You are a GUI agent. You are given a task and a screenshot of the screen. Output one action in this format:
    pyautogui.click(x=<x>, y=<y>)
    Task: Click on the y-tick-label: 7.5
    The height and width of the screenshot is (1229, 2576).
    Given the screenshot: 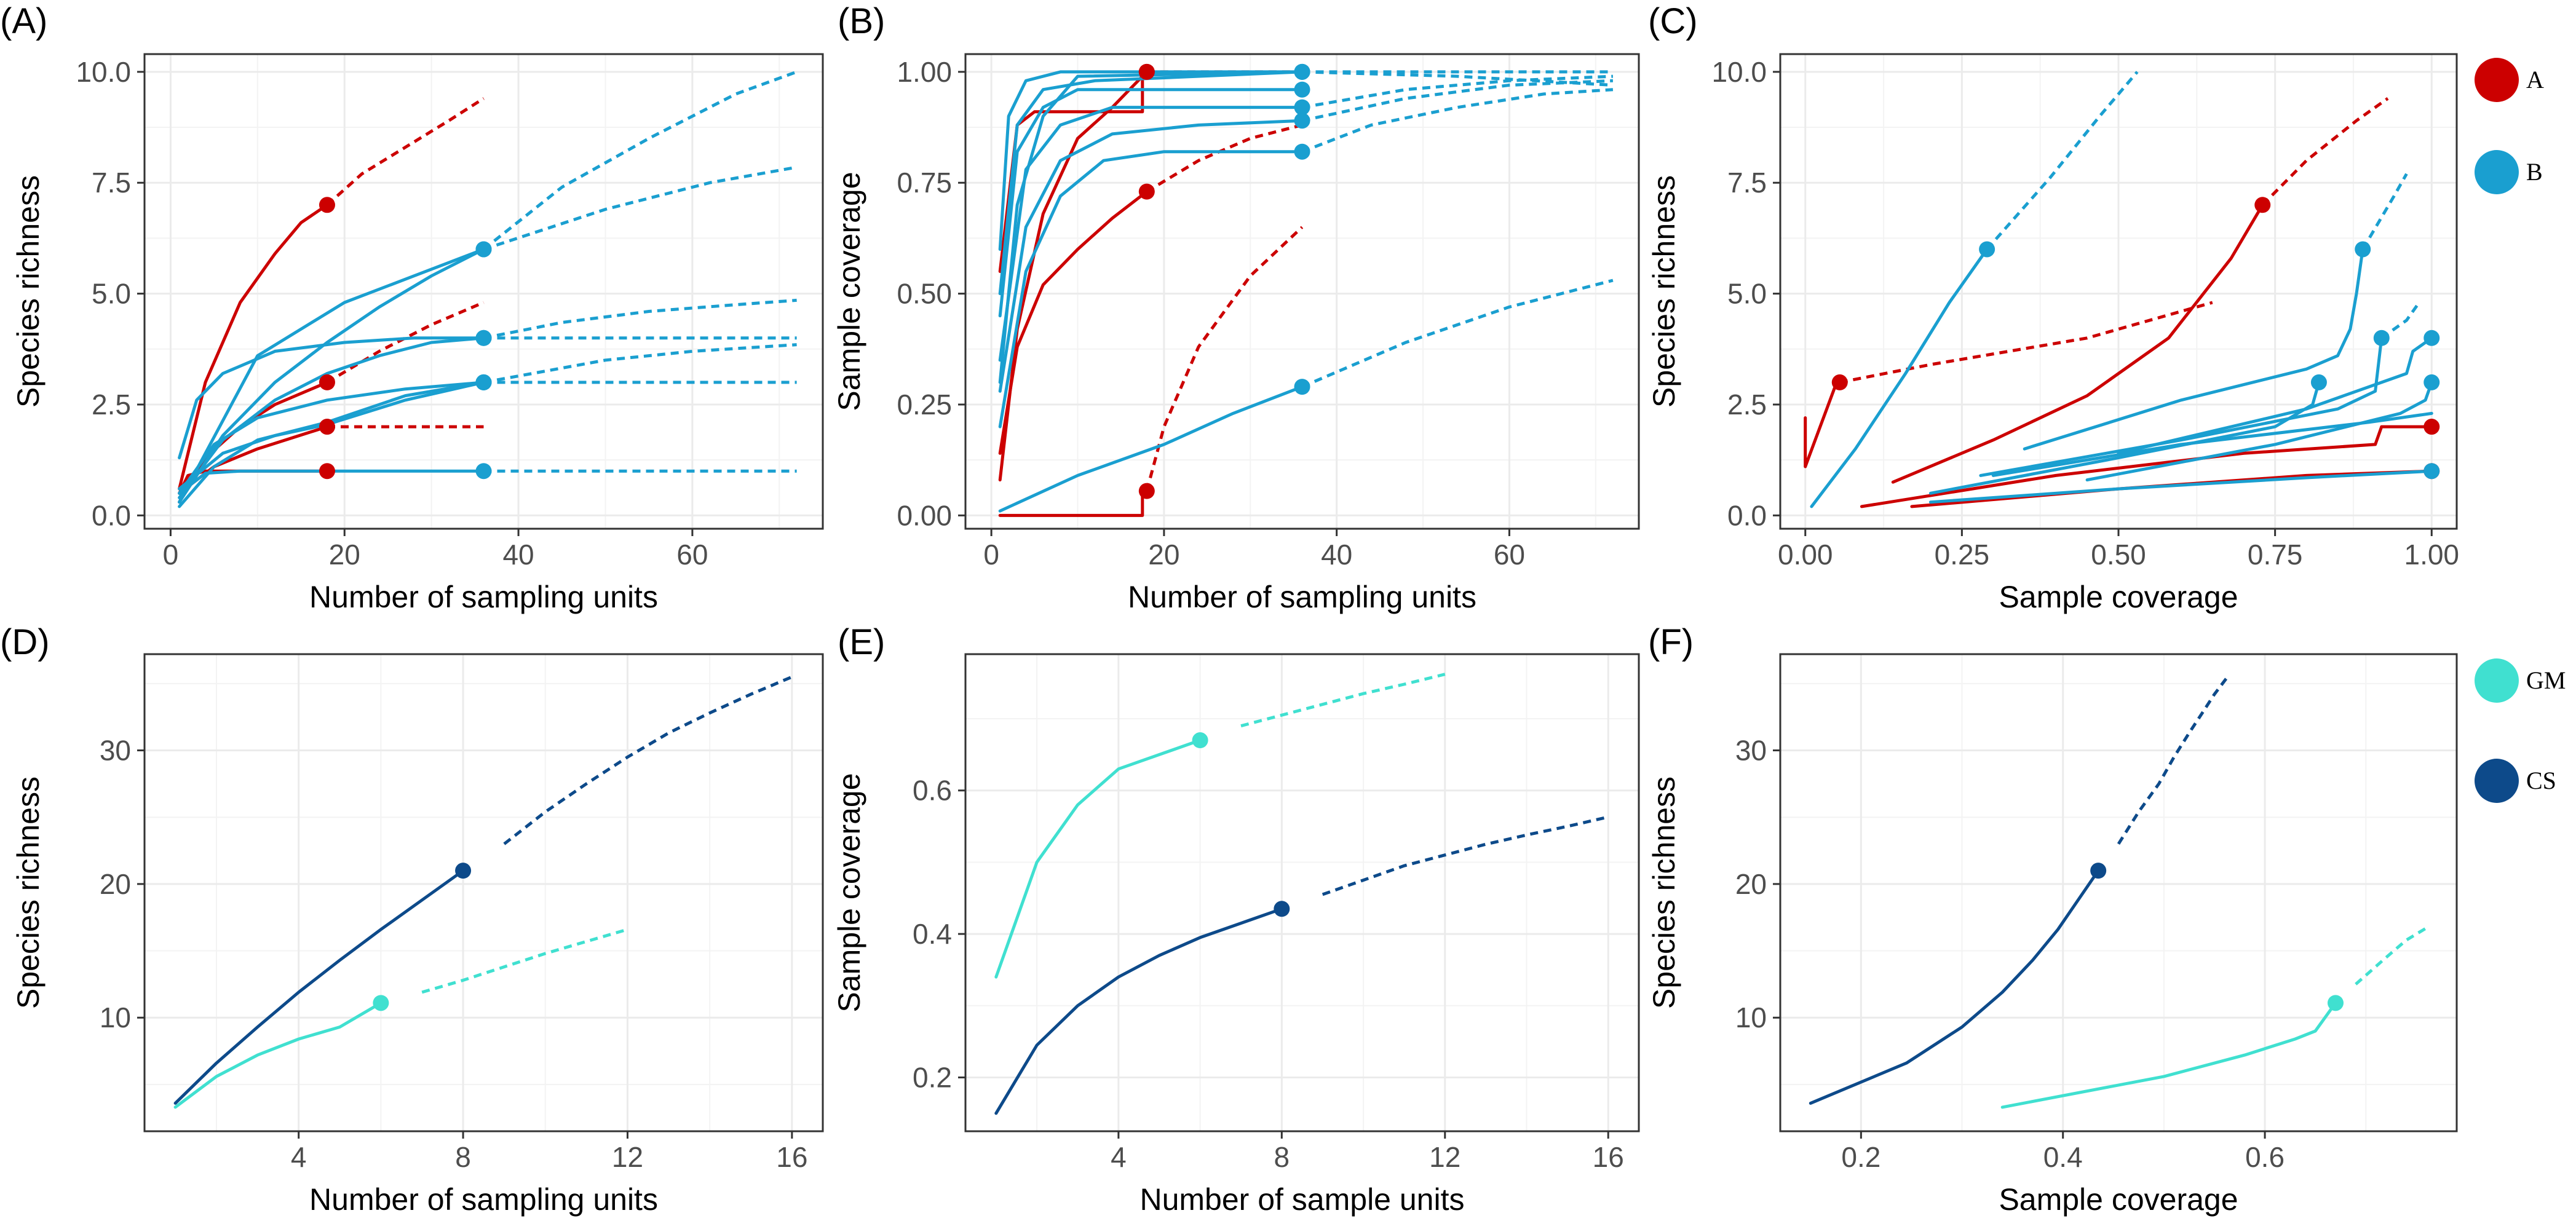 What is the action you would take?
    pyautogui.click(x=1747, y=183)
    